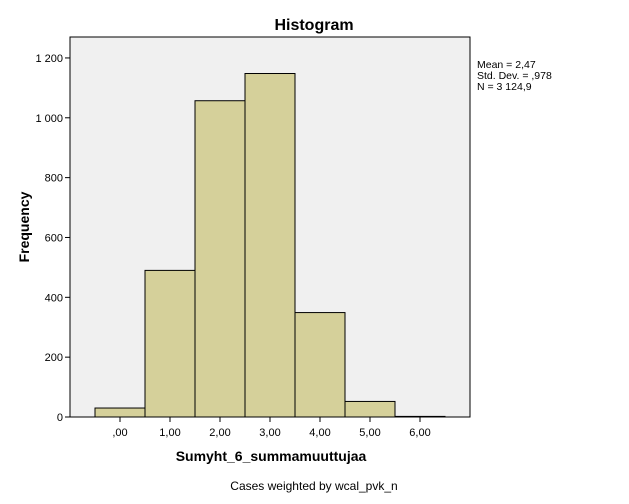  I want to click on x-tick-label-5: 5,00, so click(369, 433).